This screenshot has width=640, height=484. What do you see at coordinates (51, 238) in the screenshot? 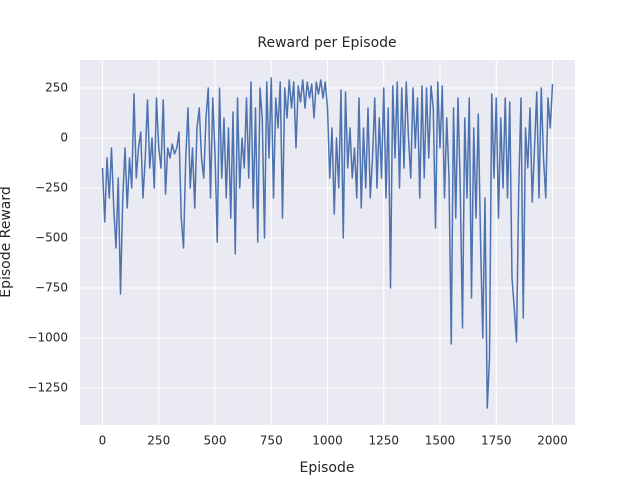
I see `y-tick-label: −500` at bounding box center [51, 238].